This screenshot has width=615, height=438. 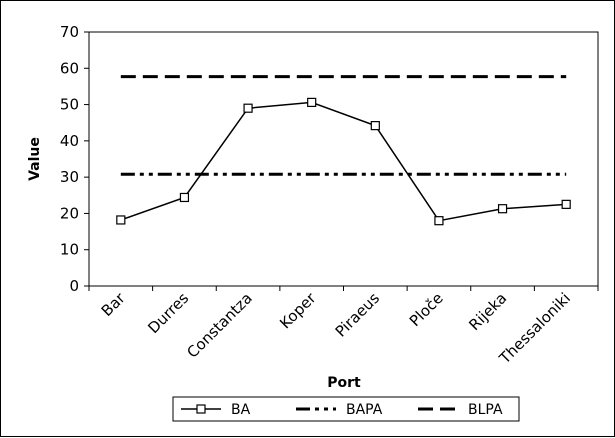 I want to click on y-tick-label: 10, so click(x=69, y=250).